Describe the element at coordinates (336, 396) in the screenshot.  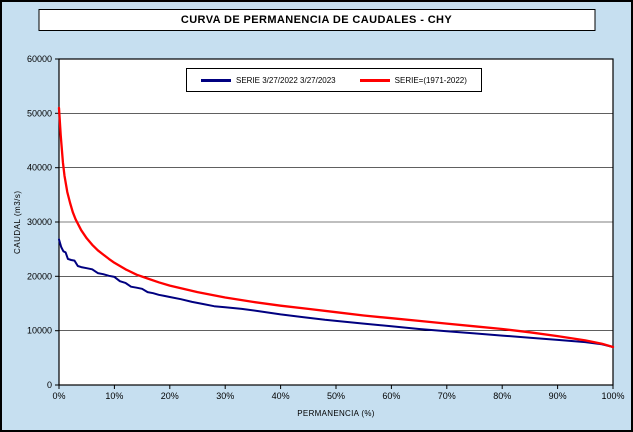
I see `x-tick-label: 50%` at that location.